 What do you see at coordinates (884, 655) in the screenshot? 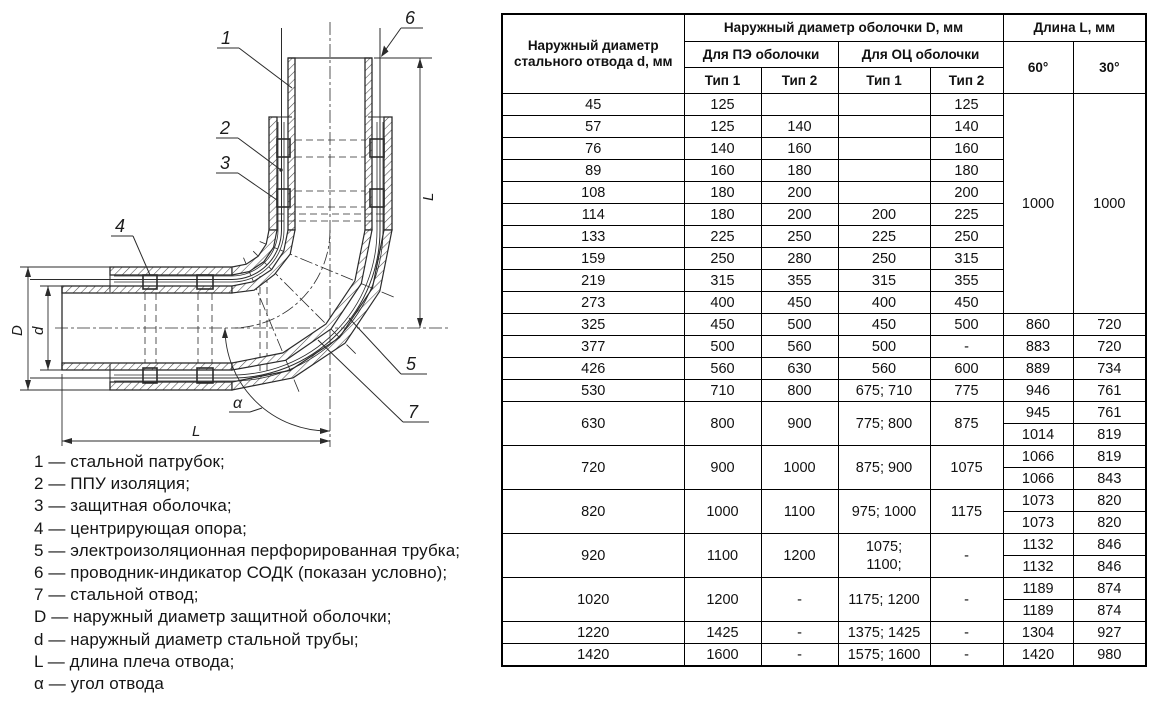
I see `table-cell: 1575; 1600` at bounding box center [884, 655].